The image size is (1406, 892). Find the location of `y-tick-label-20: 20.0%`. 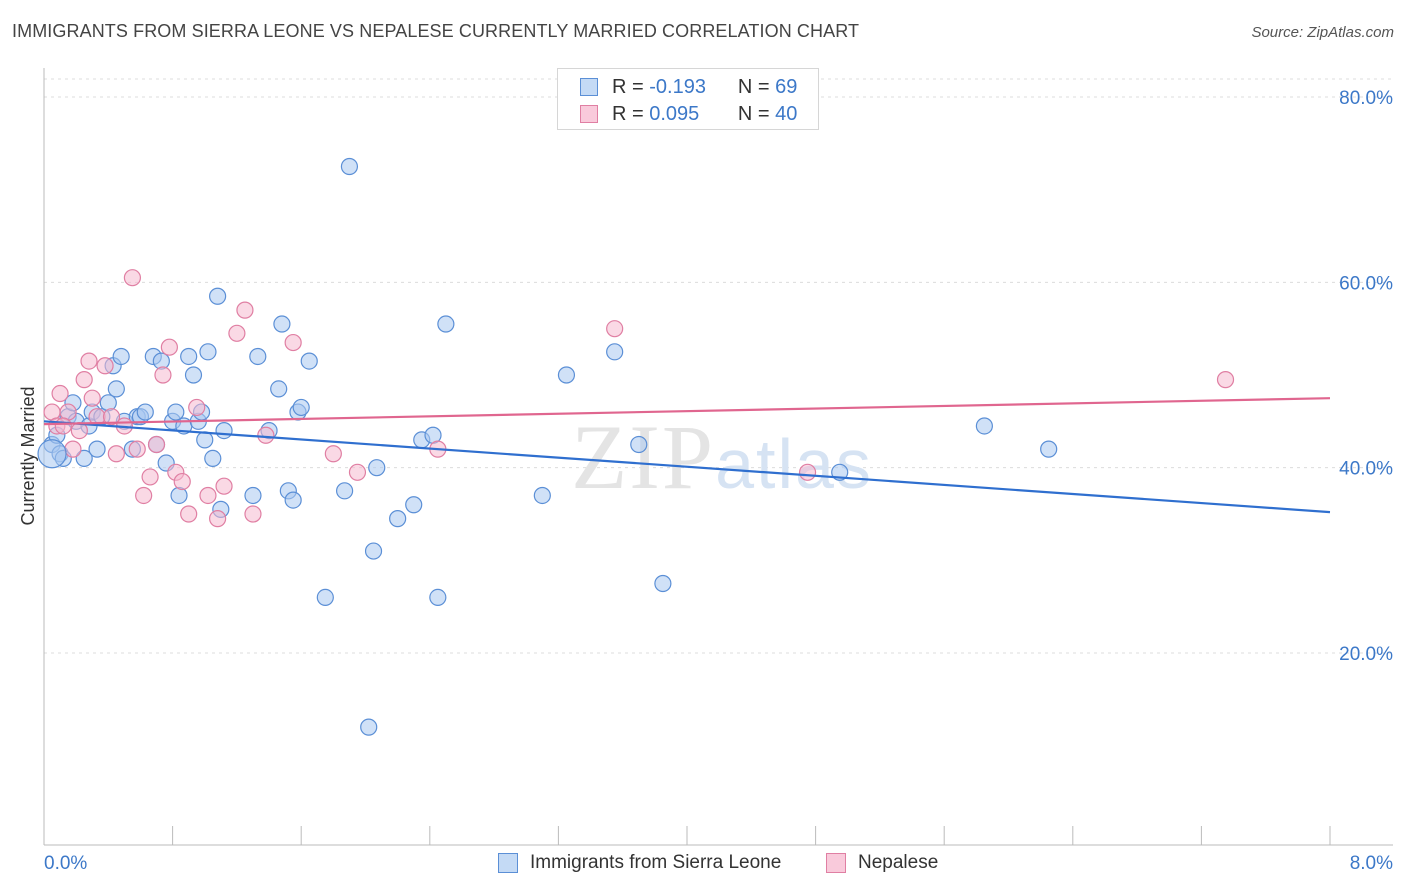

y-tick-label-20: 20.0% is located at coordinates (1366, 654).